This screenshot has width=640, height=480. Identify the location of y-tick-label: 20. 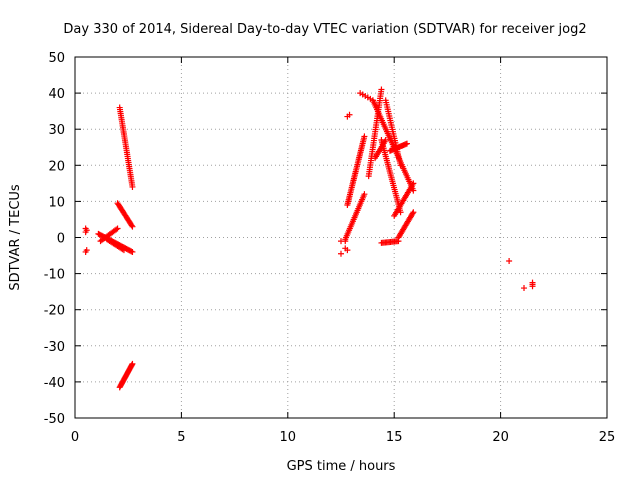
(56, 166).